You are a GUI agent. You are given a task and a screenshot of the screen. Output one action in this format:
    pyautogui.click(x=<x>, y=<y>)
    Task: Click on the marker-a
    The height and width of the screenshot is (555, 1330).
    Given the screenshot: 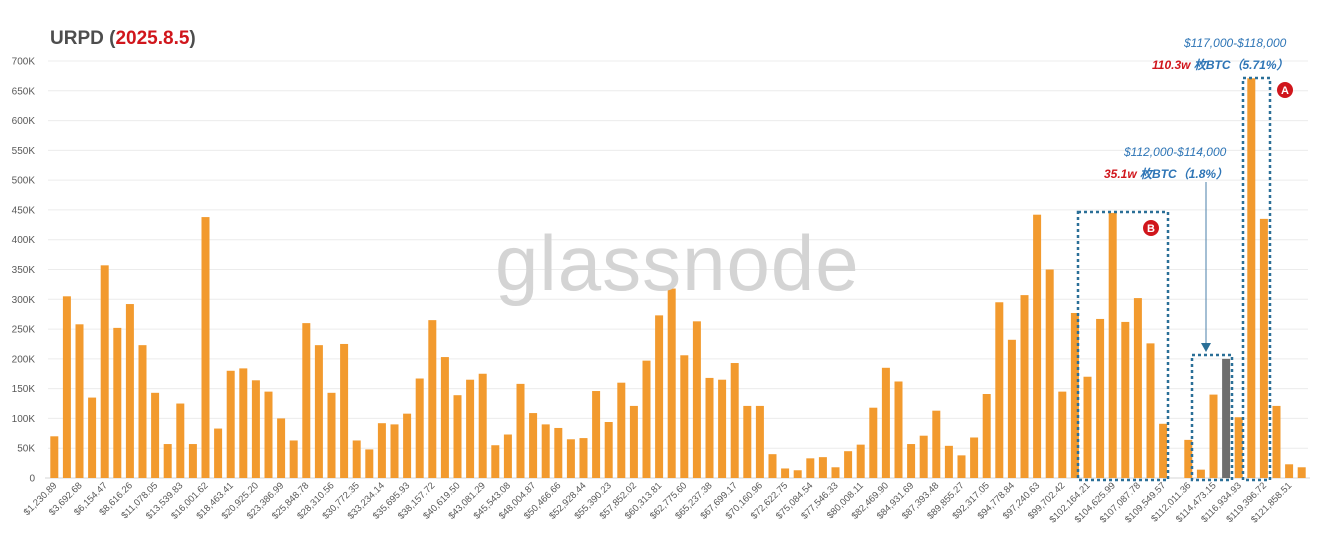 What is the action you would take?
    pyautogui.click(x=1285, y=90)
    